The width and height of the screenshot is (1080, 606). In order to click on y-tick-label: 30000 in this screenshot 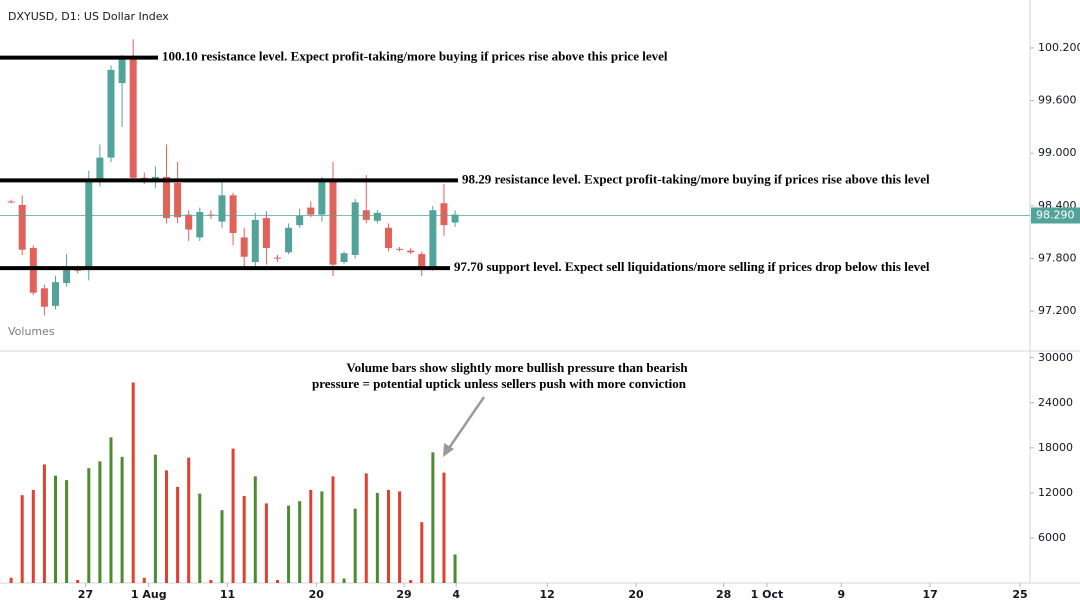, I will do `click(1055, 357)`.